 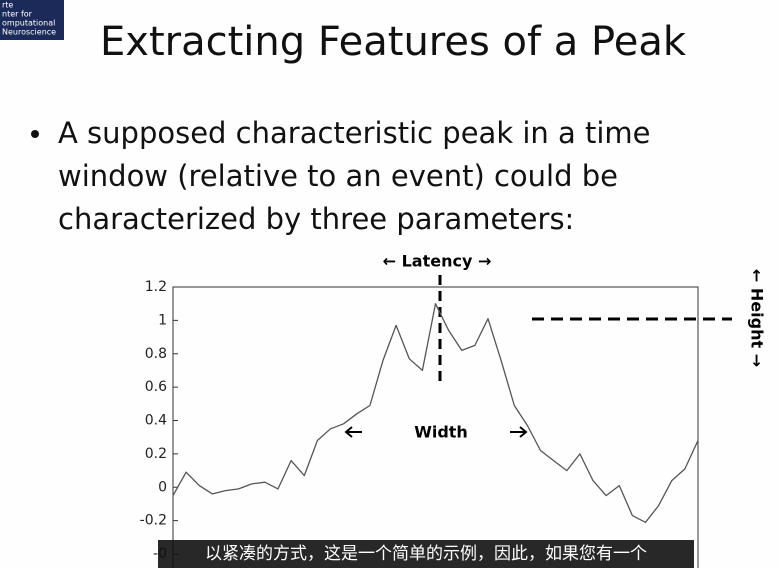 I want to click on bullet-text: A supposed characteristic peak in a time, so click(x=354, y=133).